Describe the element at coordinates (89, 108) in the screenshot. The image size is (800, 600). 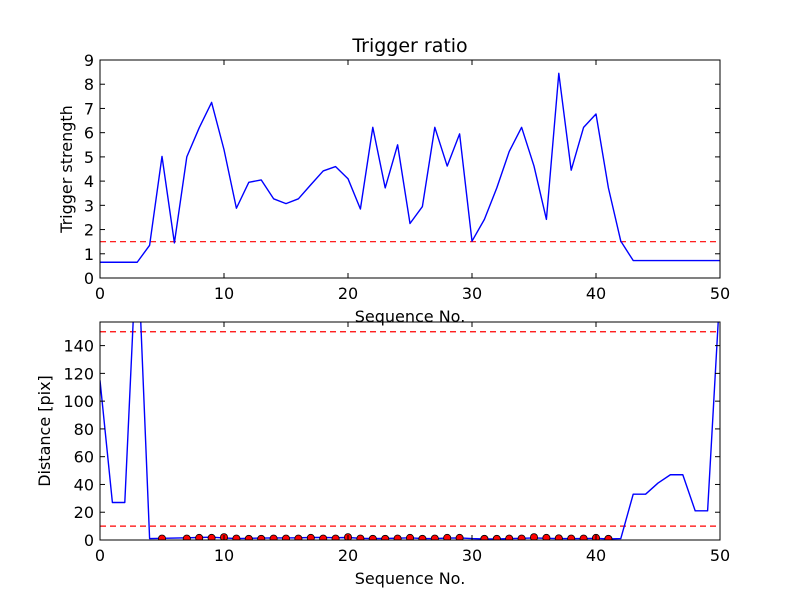
I see `y-tick-label: 7` at that location.